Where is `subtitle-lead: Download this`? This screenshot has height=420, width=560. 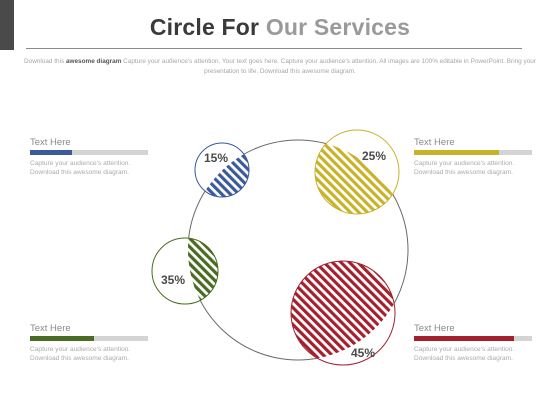
subtitle-lead: Download this is located at coordinates (45, 61).